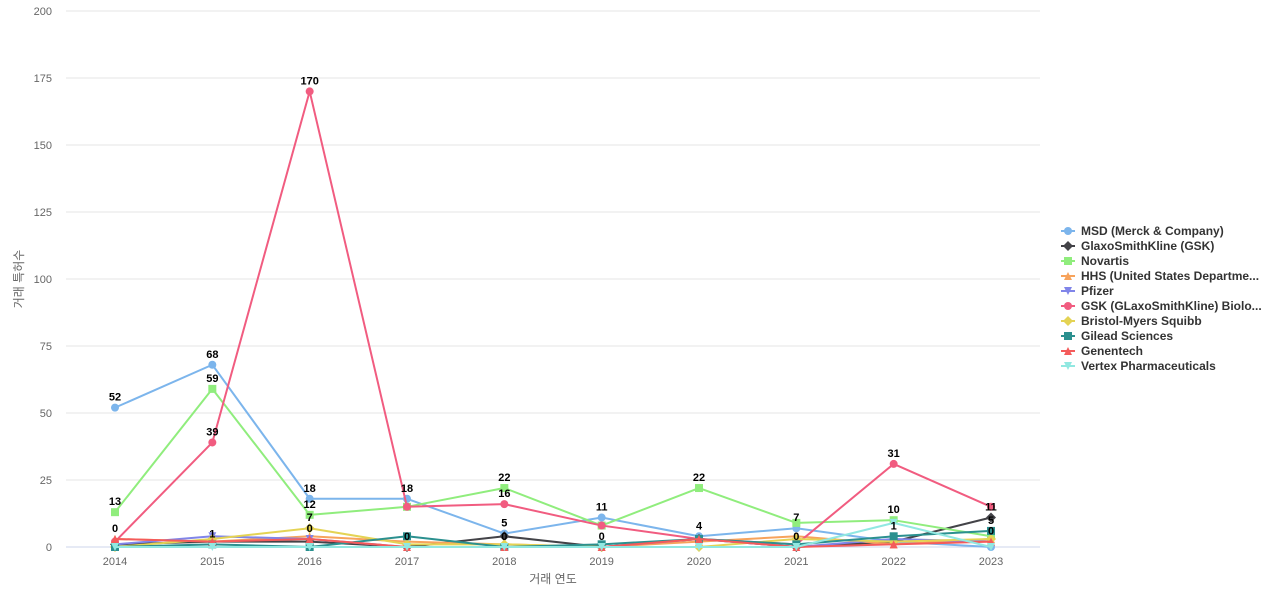 This screenshot has height=600, width=1280. What do you see at coordinates (504, 562) in the screenshot?
I see `x-tick-label: 2018` at bounding box center [504, 562].